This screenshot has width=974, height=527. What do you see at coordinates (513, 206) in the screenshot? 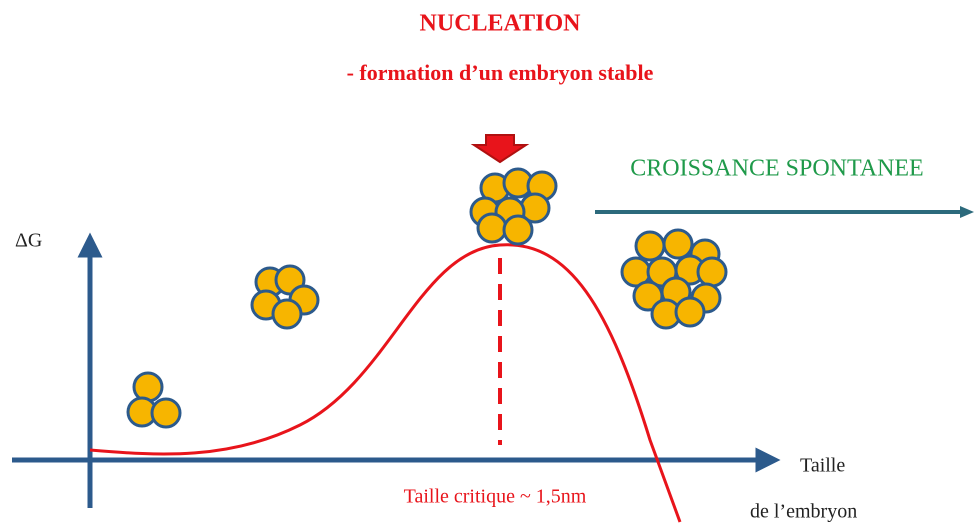
I see `cluster-critical` at bounding box center [513, 206].